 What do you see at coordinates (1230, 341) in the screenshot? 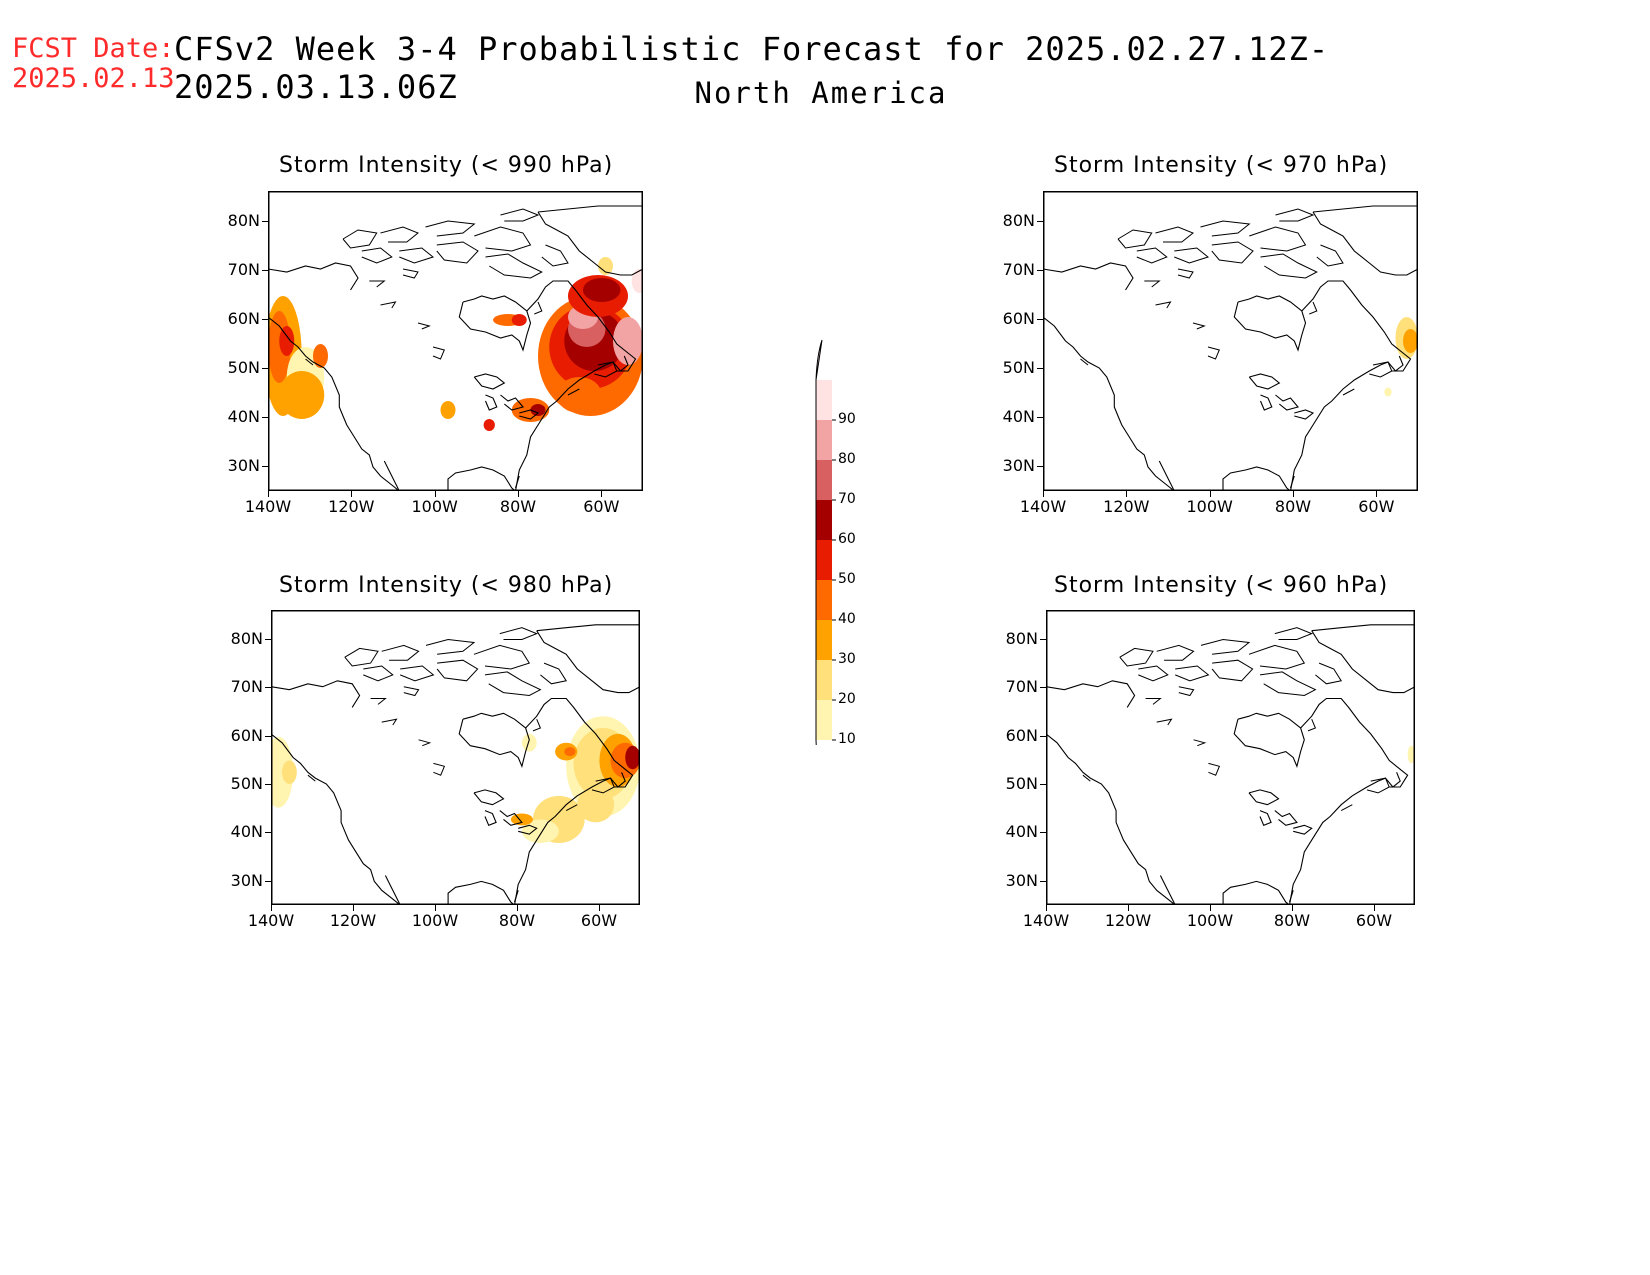
I see `map-frame` at bounding box center [1230, 341].